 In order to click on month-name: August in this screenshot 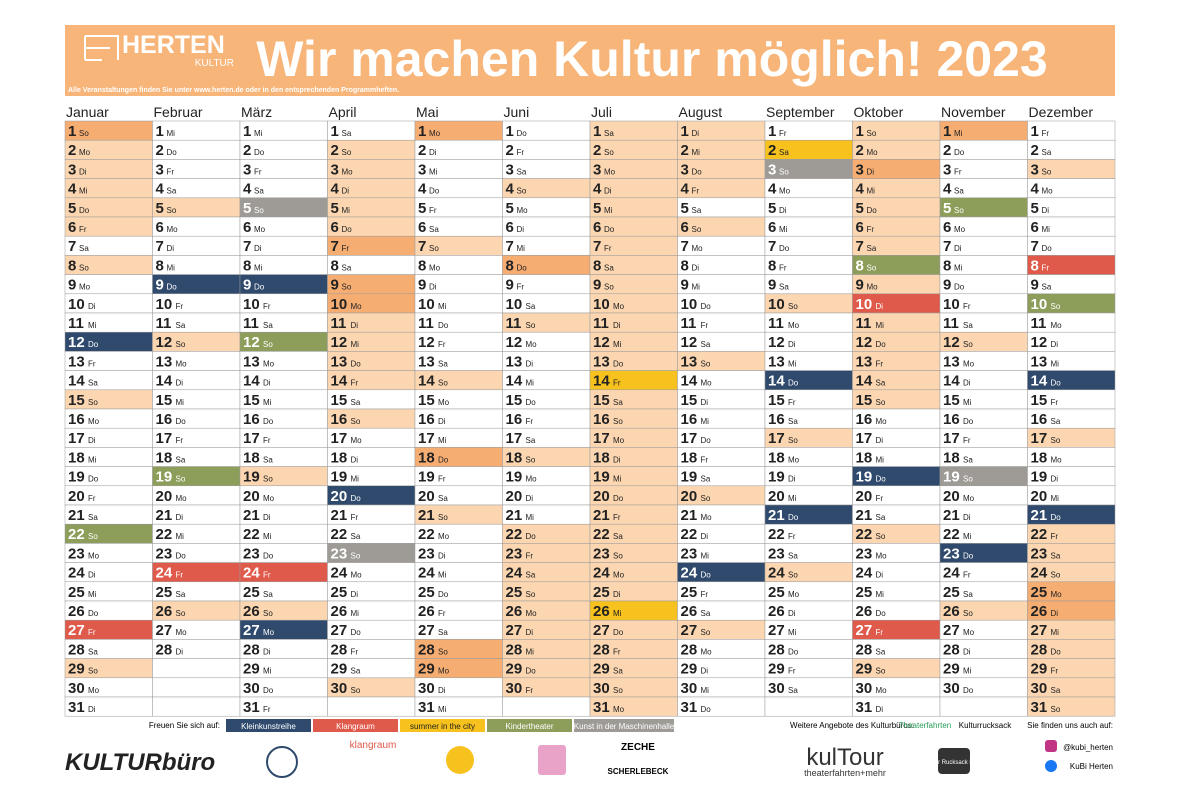, I will do `click(701, 112)`.